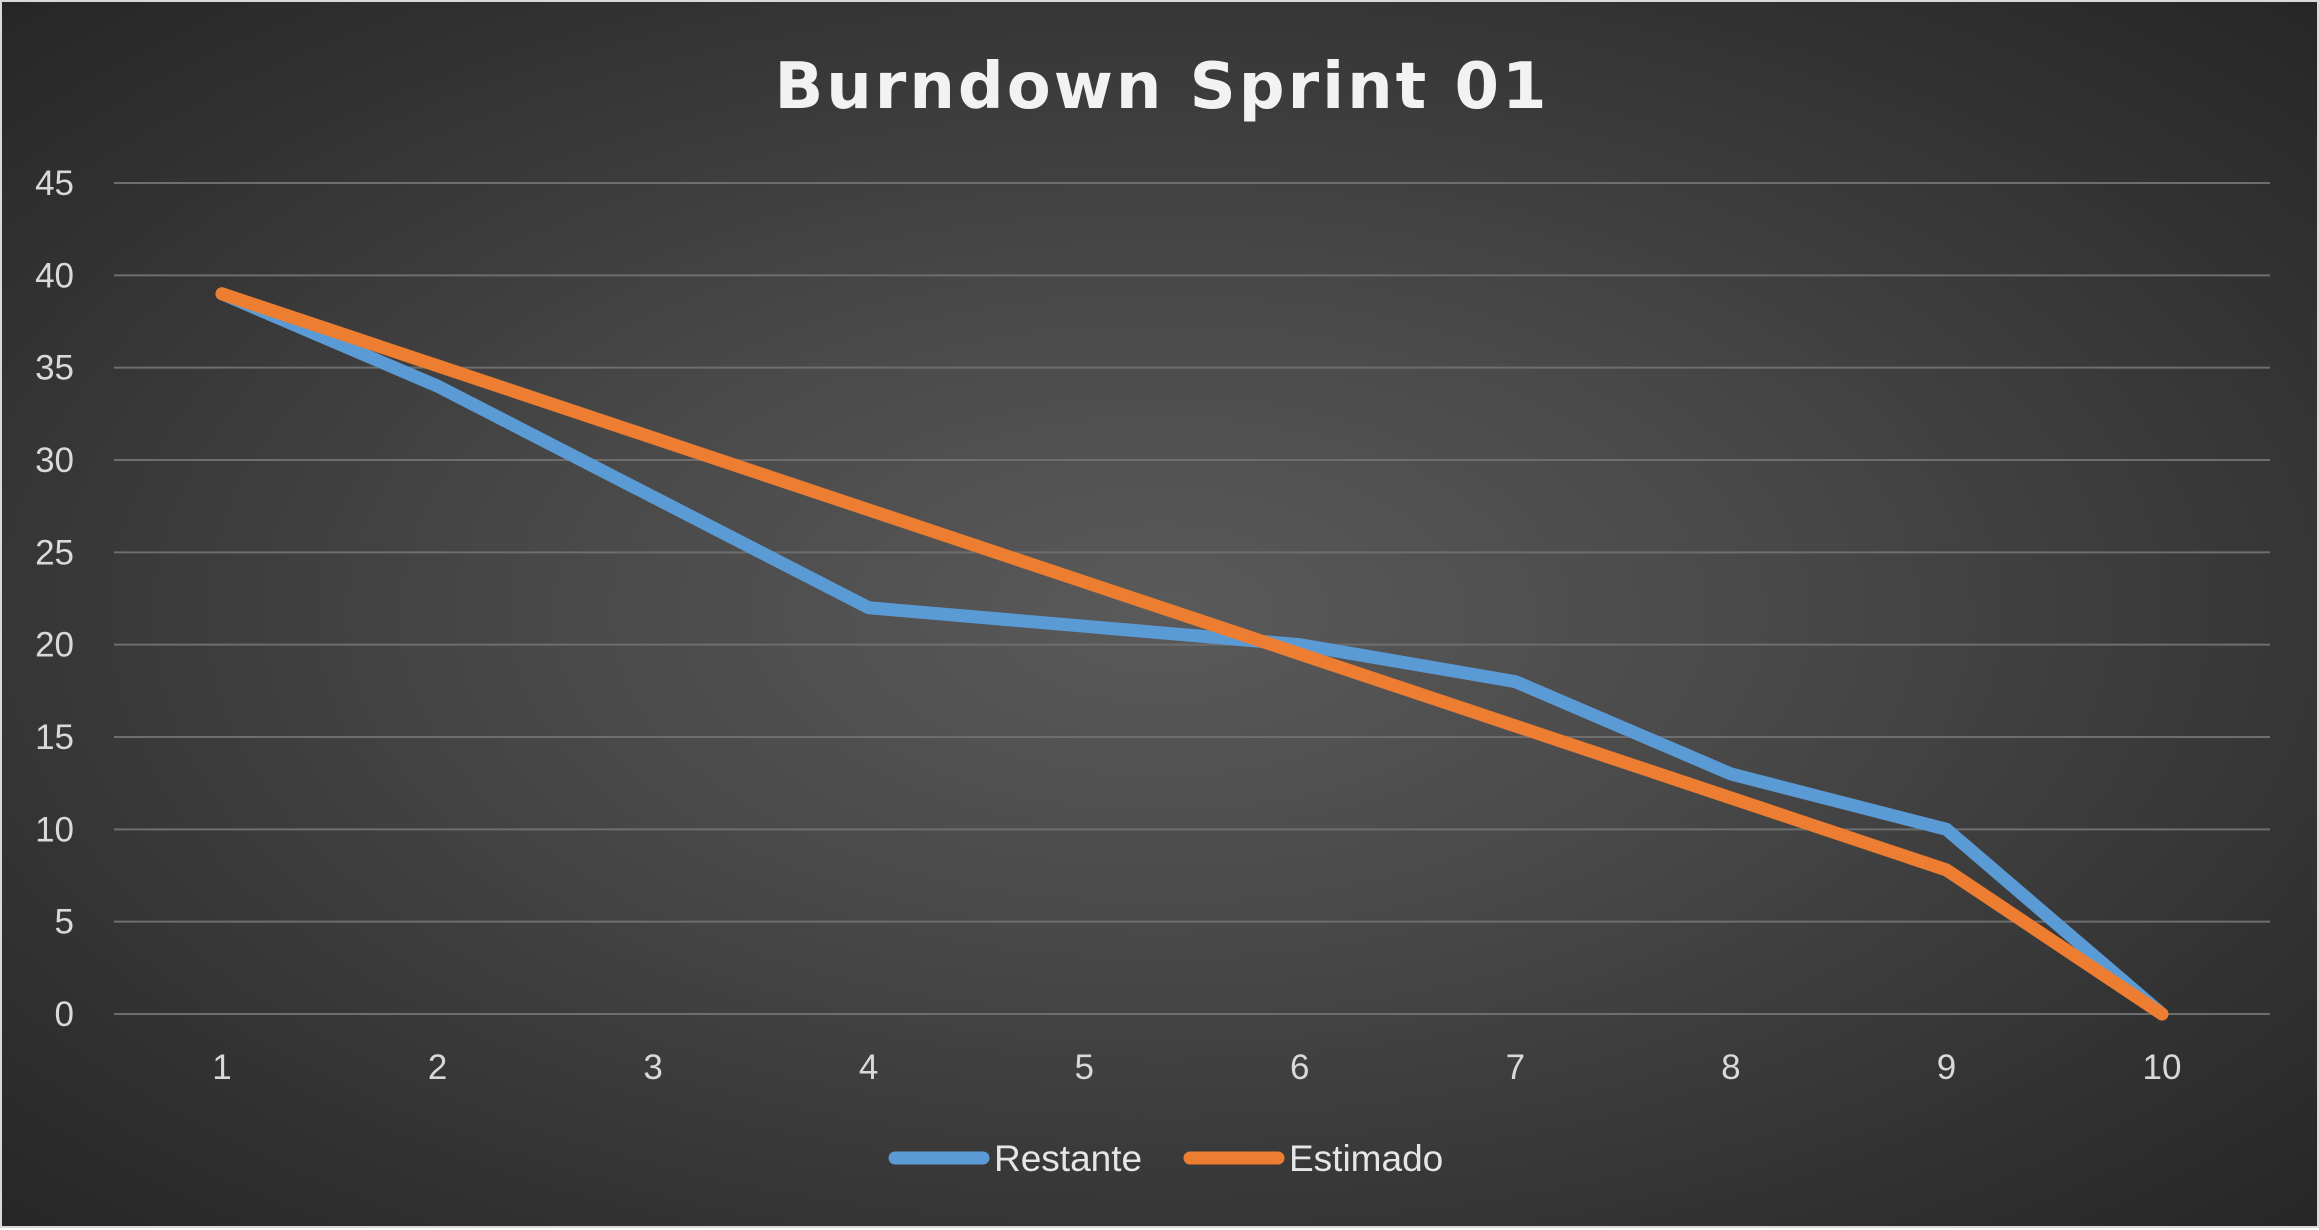 The width and height of the screenshot is (2319, 1230). I want to click on x-axis-ticks: 1 2 3 4 5 6 7 8 9 10, so click(1196, 1067).